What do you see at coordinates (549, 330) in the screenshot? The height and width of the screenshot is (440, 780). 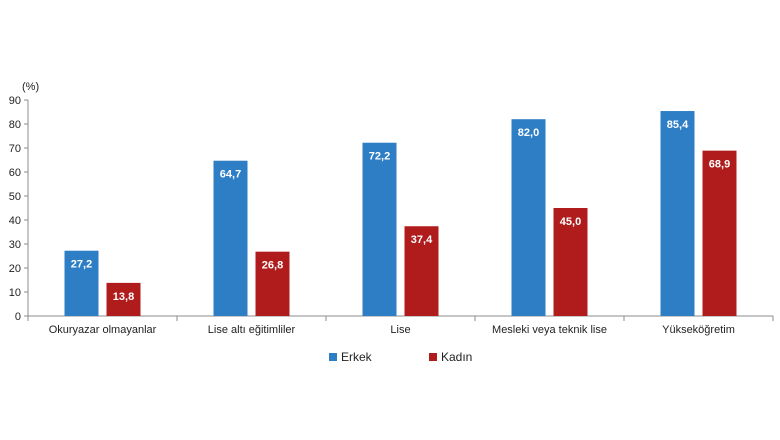 I see `x-category-label: Mesleki veya teknik lise` at bounding box center [549, 330].